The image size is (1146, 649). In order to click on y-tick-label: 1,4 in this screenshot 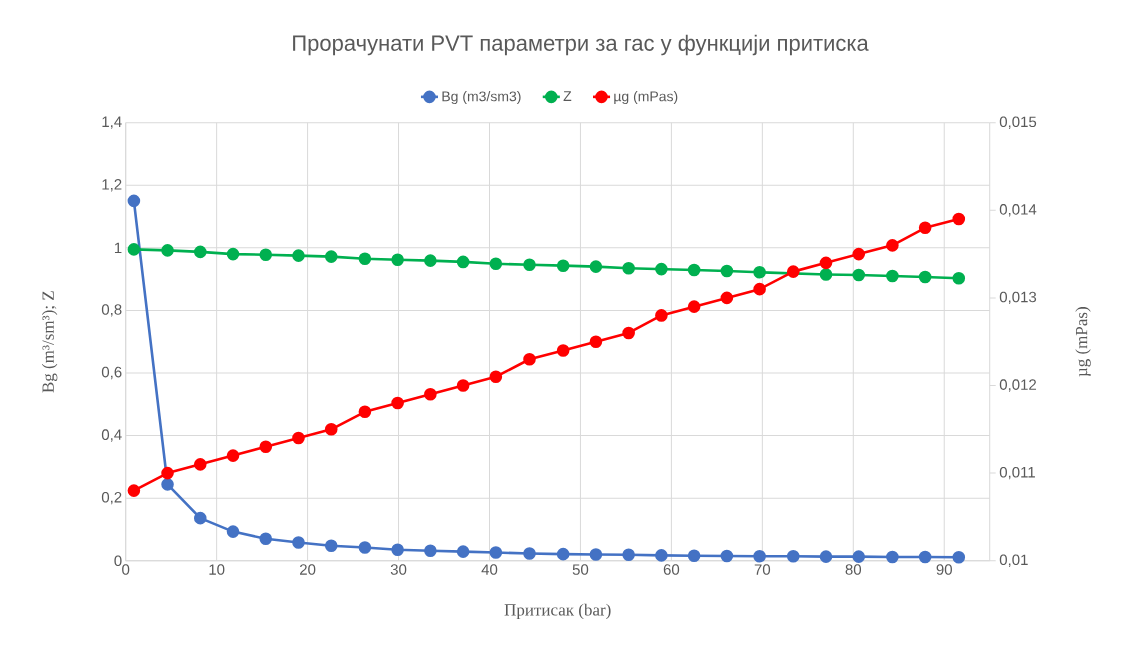, I will do `click(112, 122)`.